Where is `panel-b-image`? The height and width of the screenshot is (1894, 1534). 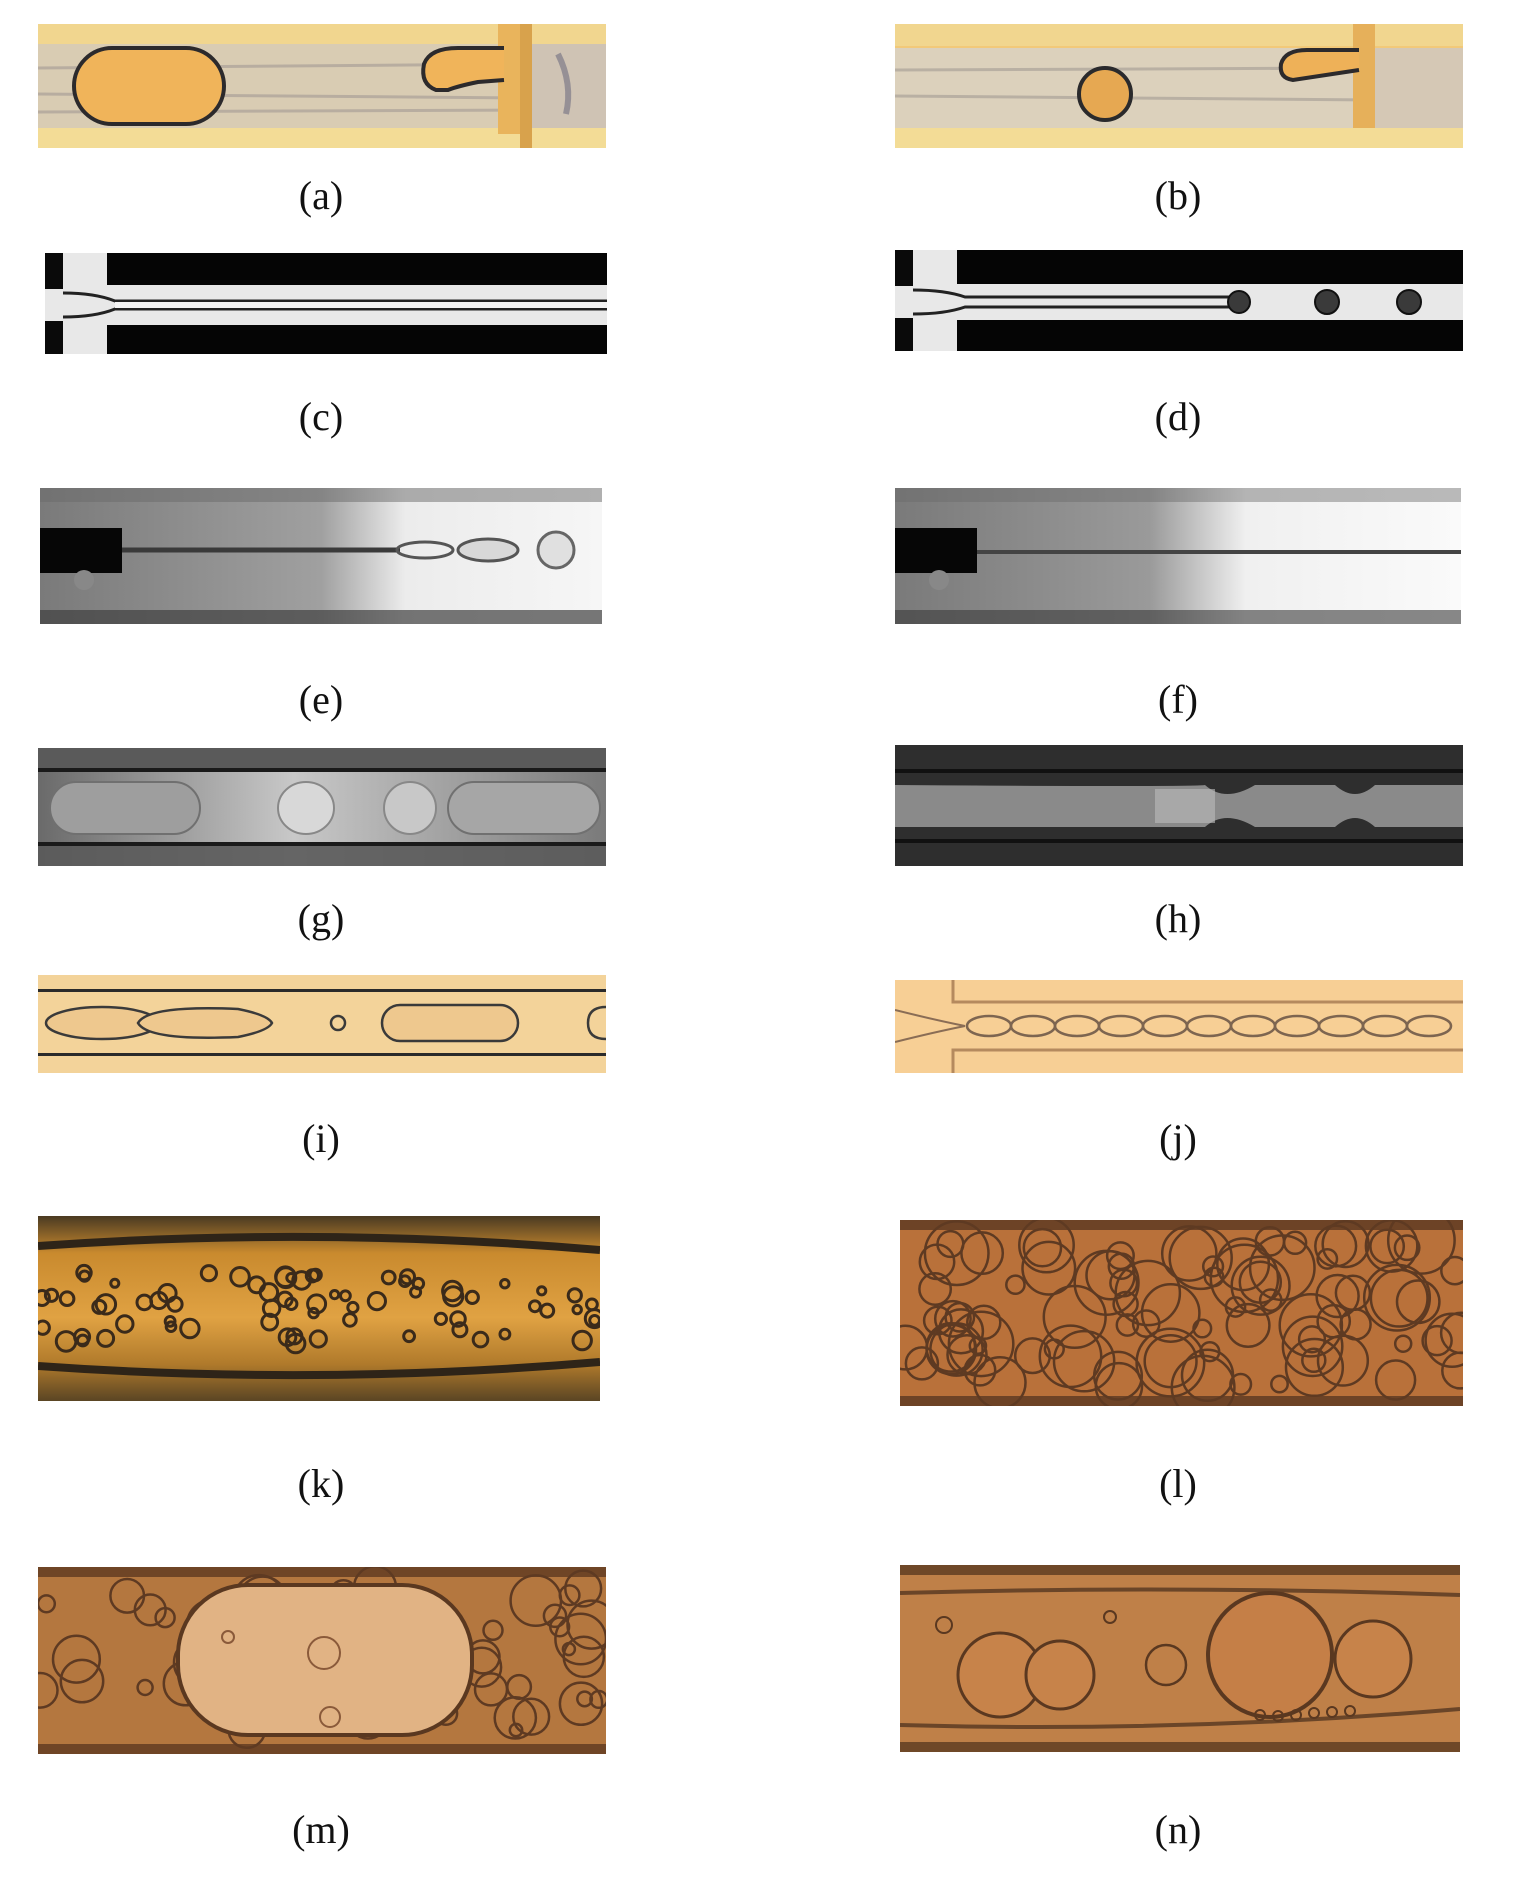 panel-b-image is located at coordinates (1179, 86).